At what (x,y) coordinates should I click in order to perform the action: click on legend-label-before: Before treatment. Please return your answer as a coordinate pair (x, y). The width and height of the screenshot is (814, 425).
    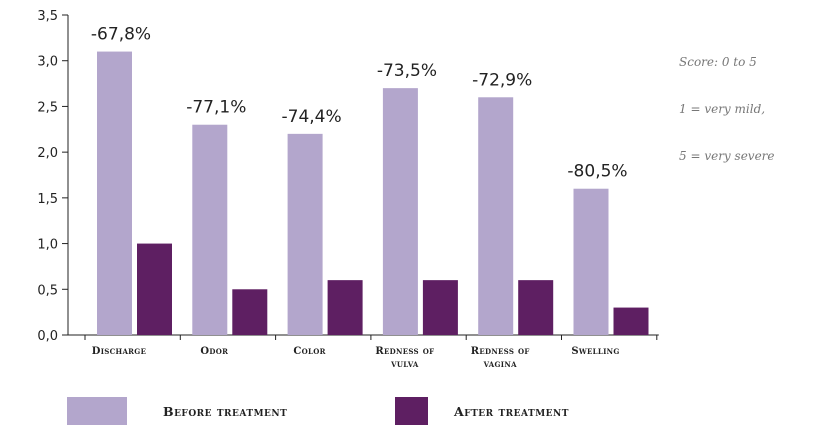
    Looking at the image, I should click on (225, 411).